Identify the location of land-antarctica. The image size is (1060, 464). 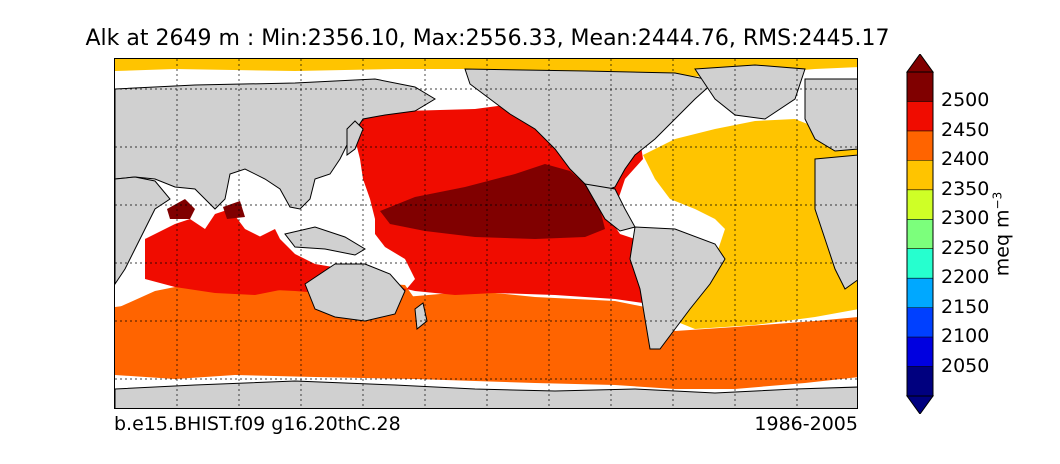
(486, 394).